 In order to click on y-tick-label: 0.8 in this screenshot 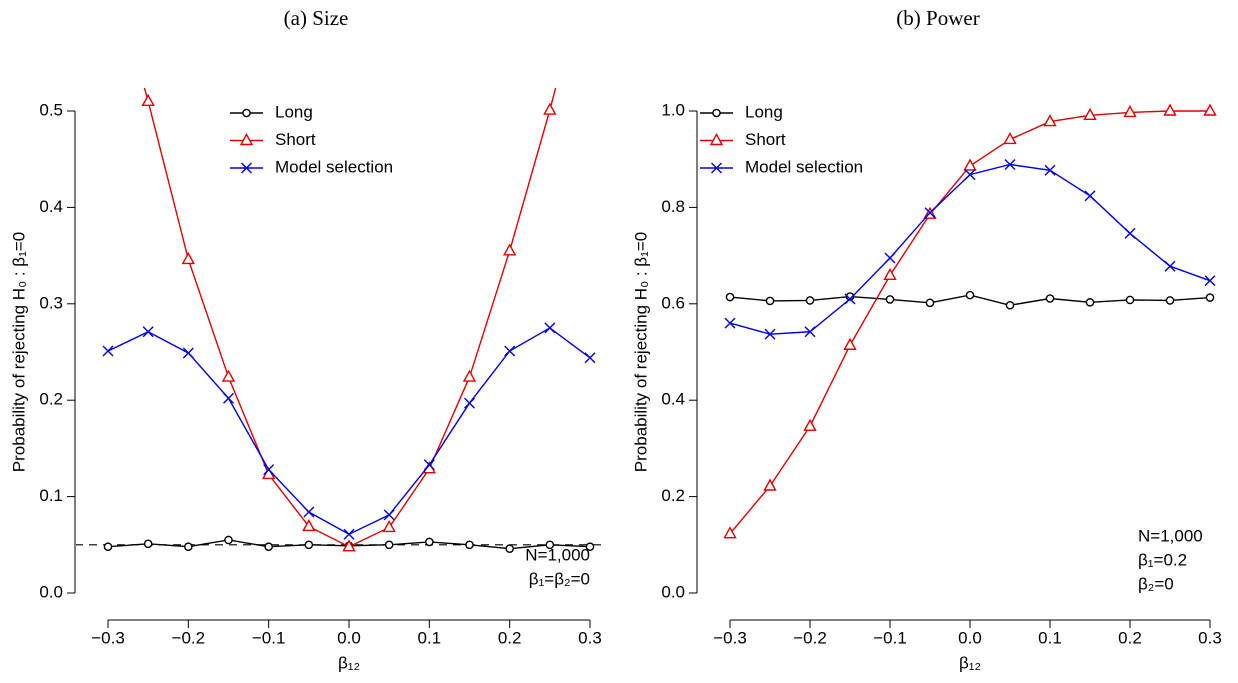, I will do `click(673, 206)`.